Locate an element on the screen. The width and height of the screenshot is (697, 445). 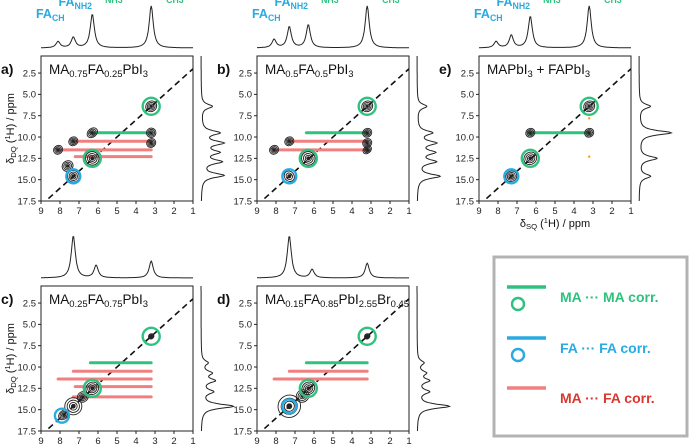
title-text-part: ( is located at coordinates (540, 224).